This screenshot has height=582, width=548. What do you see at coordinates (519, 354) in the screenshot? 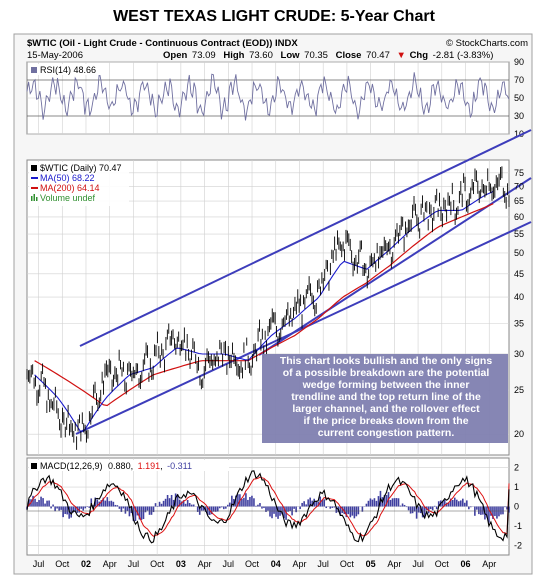
I see `price-tick-label: 30` at bounding box center [519, 354].